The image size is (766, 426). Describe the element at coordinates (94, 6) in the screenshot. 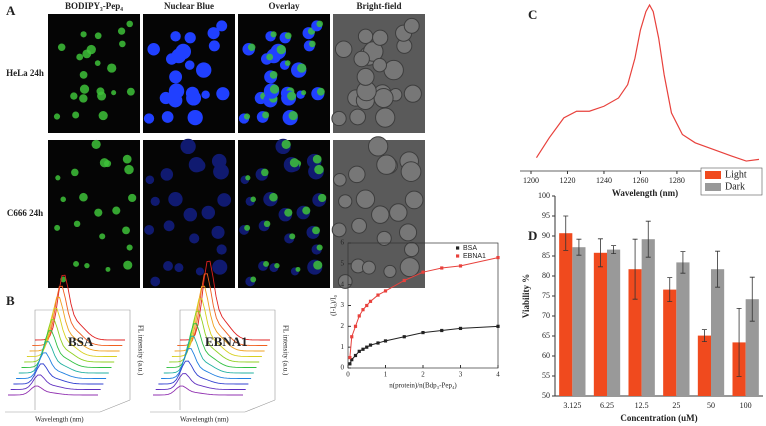

I see `column-header: BODIPY₃-Pep₄` at that location.